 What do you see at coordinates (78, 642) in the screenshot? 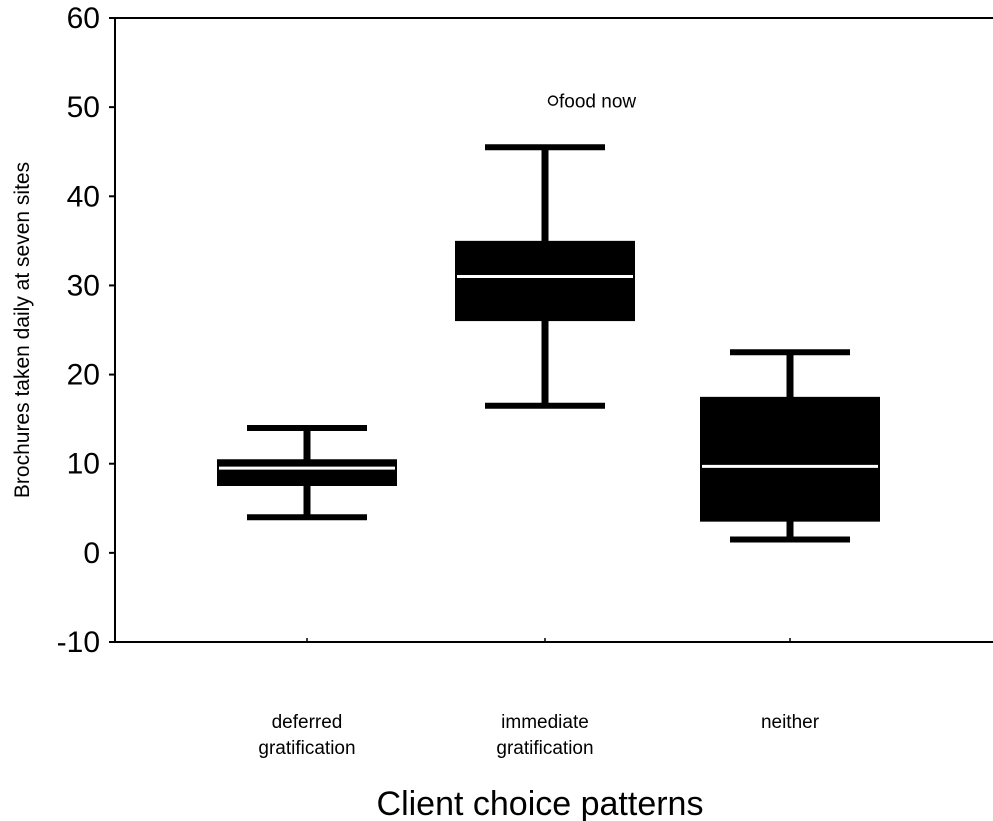
I see `y-tick-label: -10` at bounding box center [78, 642].